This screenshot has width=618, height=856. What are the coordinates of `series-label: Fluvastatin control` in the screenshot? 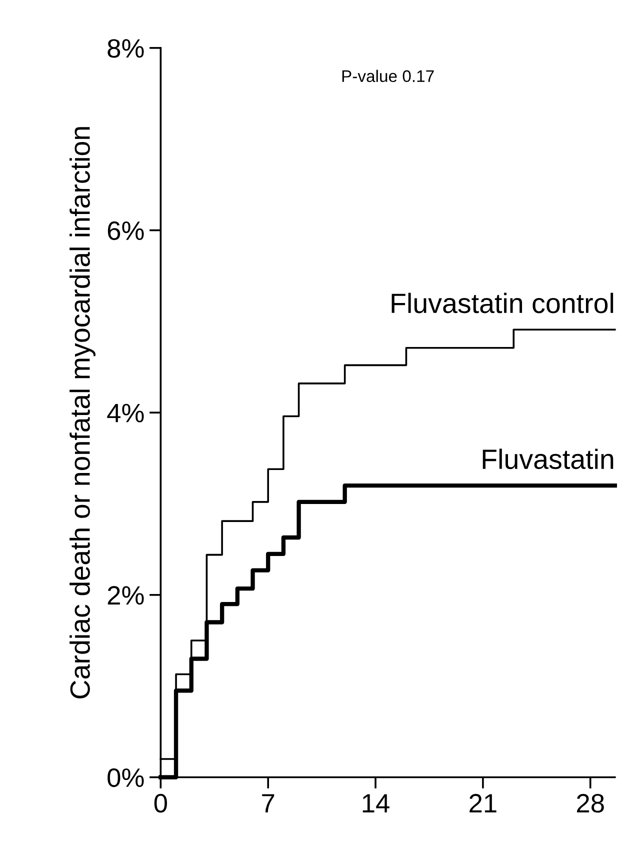 It's located at (503, 303).